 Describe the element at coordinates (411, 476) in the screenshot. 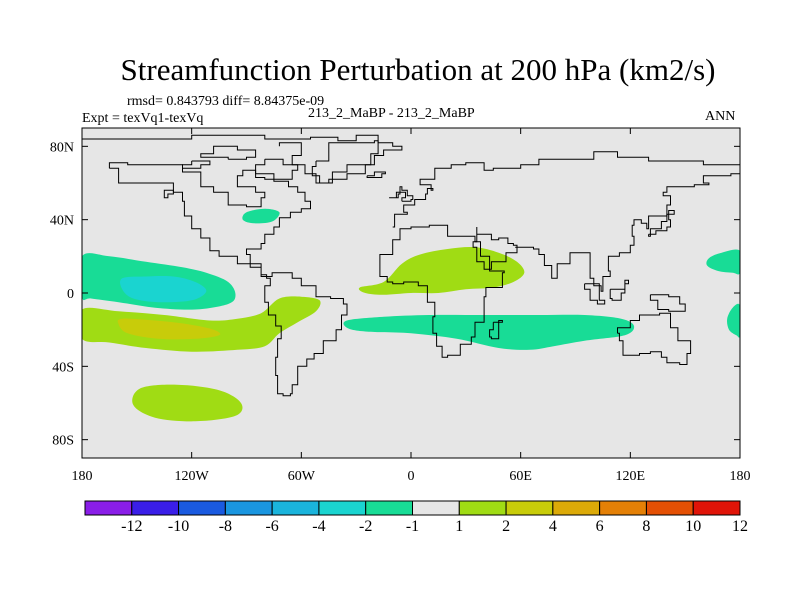

I see `x-tick-label: 0` at that location.